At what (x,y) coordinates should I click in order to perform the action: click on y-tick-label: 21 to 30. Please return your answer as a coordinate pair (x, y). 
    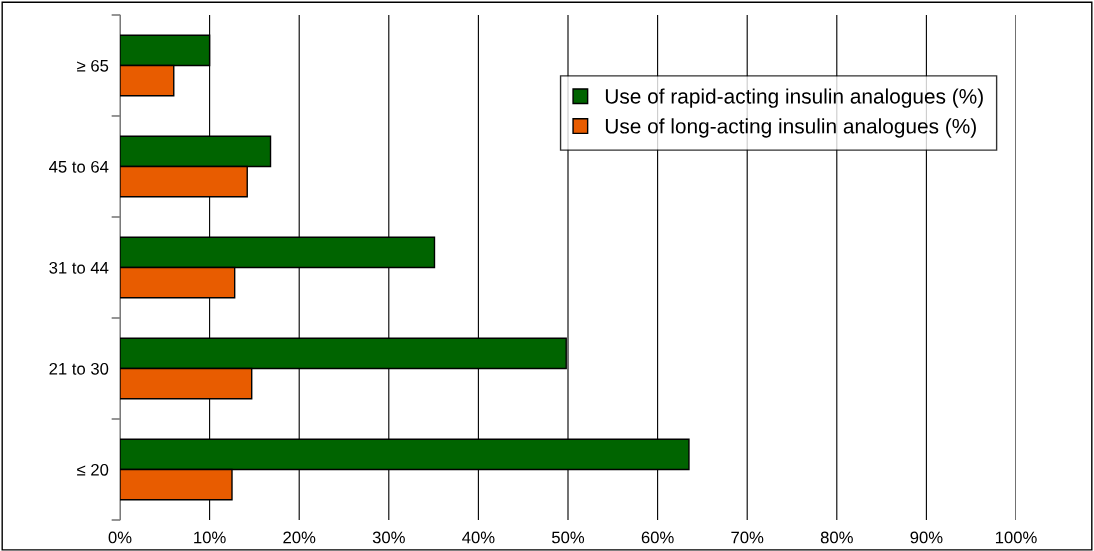
    Looking at the image, I should click on (79, 368).